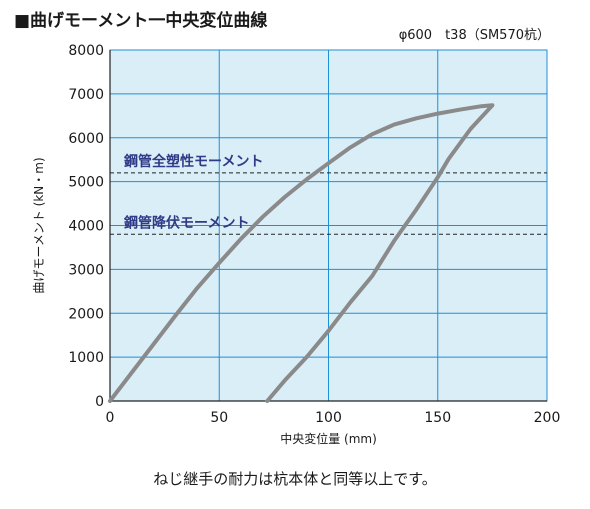 This screenshot has width=590, height=509. I want to click on y-tick-label: 4000, so click(86, 227).